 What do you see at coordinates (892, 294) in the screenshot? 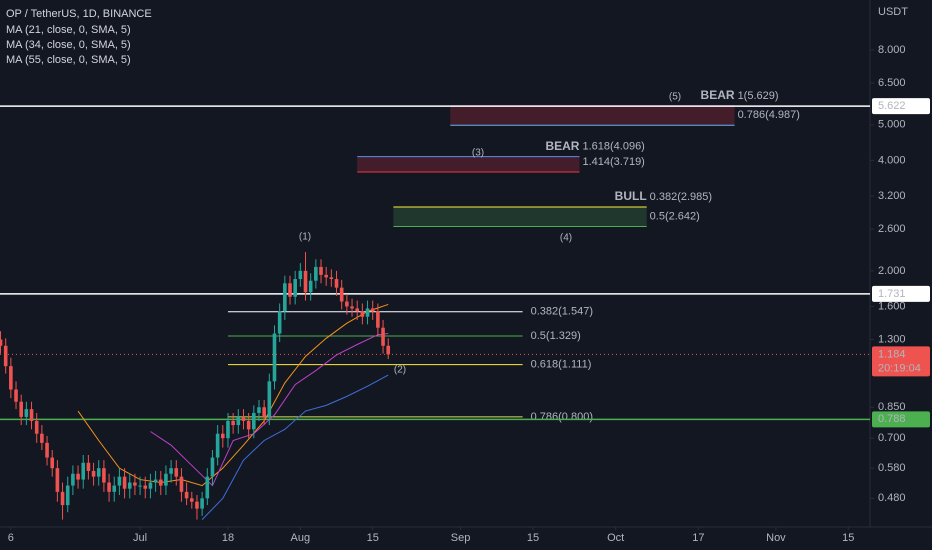
I see `price-tag-label: 1.731` at bounding box center [892, 294].